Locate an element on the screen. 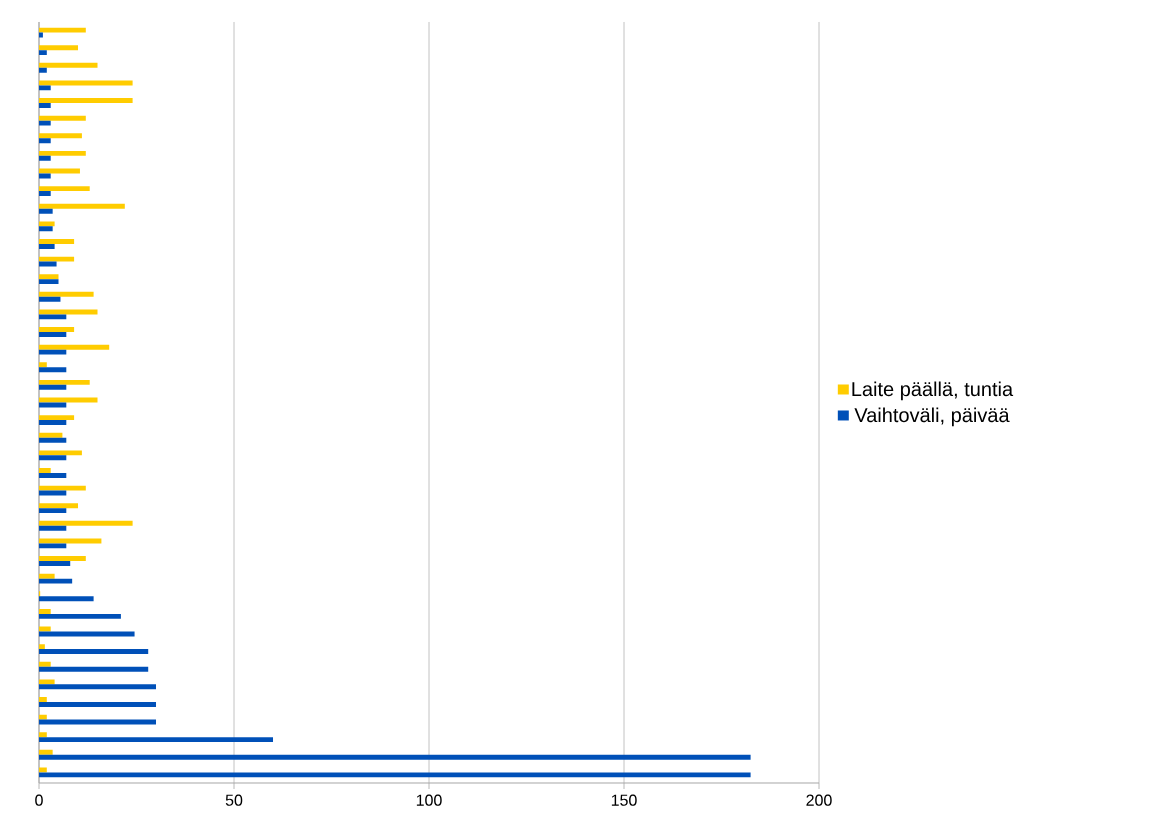  x-tick-label: 200 is located at coordinates (819, 800).